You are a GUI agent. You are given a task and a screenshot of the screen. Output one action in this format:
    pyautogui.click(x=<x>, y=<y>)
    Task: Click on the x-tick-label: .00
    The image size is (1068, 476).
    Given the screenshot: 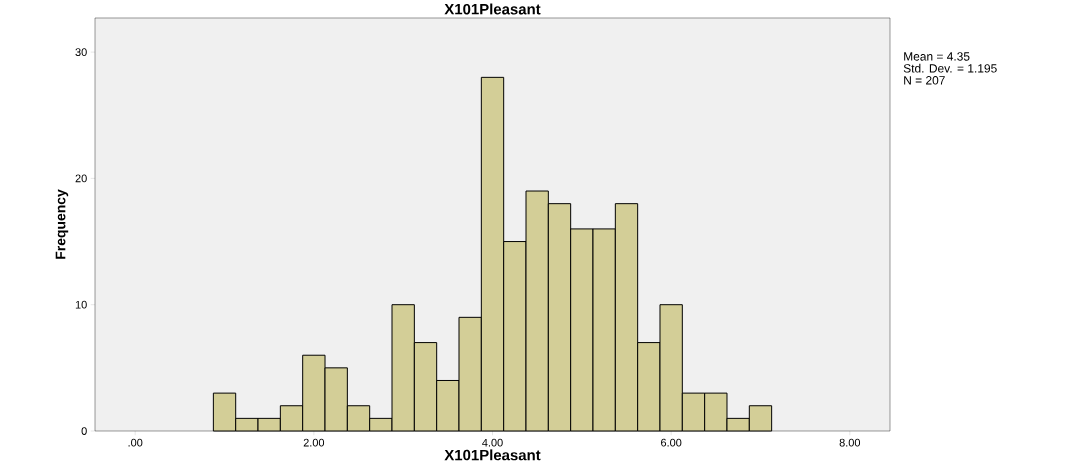 What is the action you would take?
    pyautogui.click(x=135, y=442)
    